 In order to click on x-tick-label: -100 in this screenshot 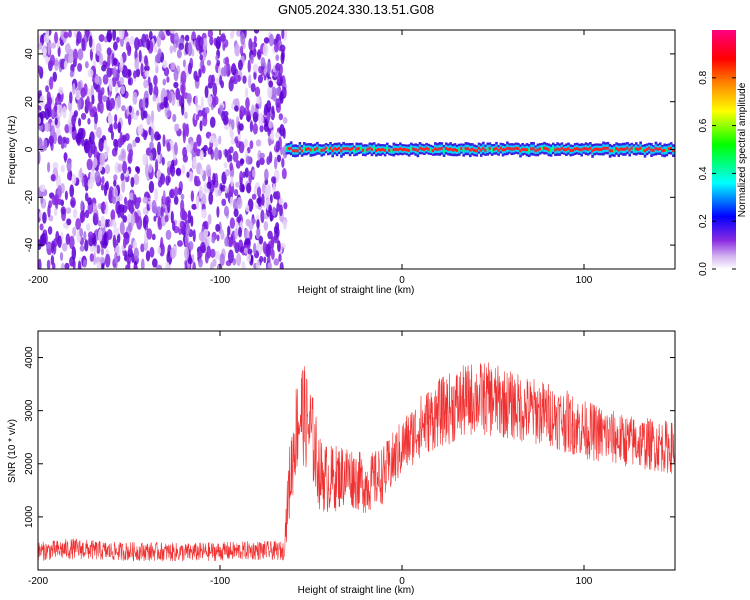, I will do `click(220, 280)`.